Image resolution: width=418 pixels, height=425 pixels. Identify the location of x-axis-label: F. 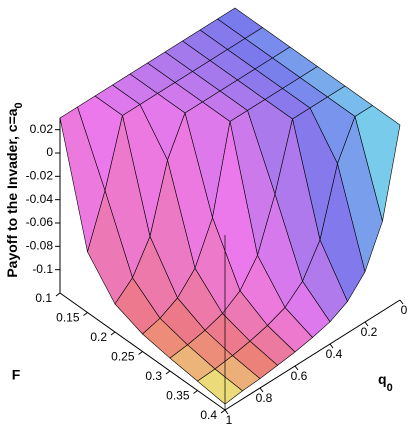
(16, 375).